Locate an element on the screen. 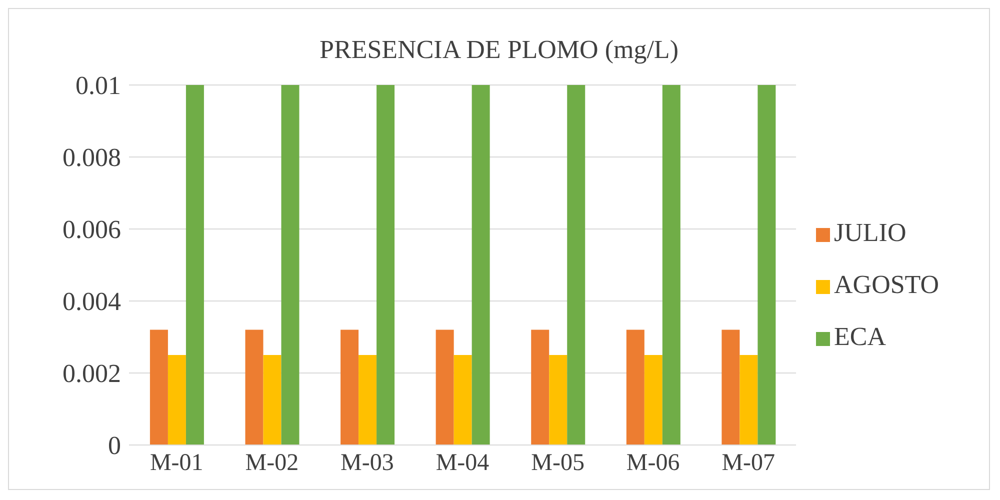 This screenshot has height=500, width=1000. x-tick-label: M-01 is located at coordinates (177, 463).